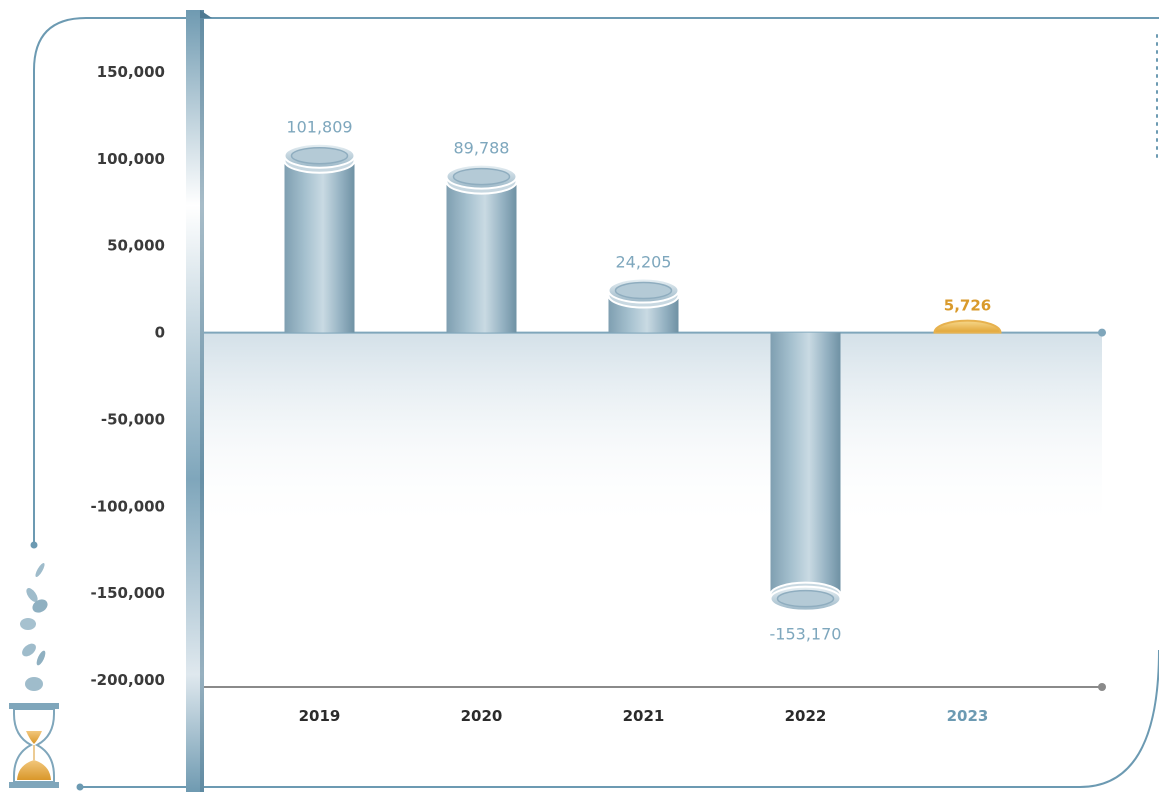 The height and width of the screenshot is (796, 1159). What do you see at coordinates (127, 680) in the screenshot?
I see `y-tick-label: -200,000` at bounding box center [127, 680].